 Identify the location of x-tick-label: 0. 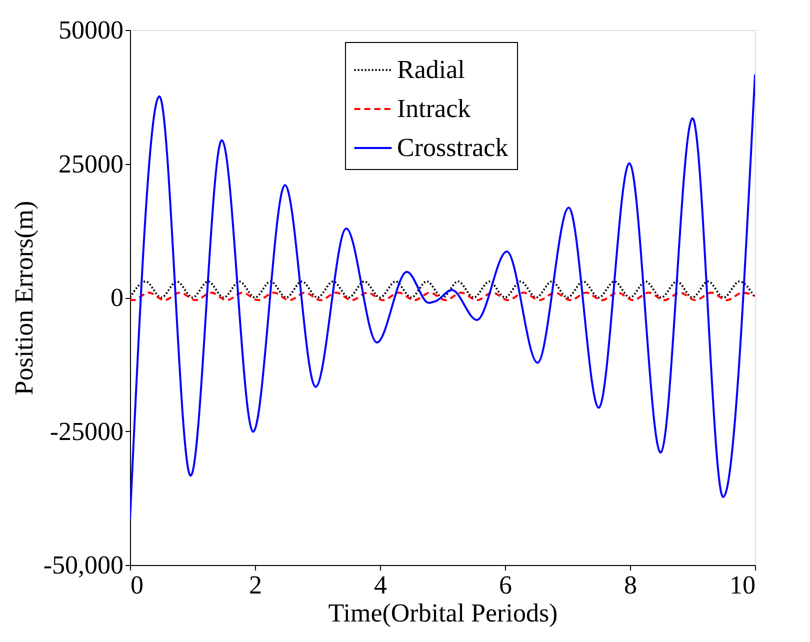
(137, 585).